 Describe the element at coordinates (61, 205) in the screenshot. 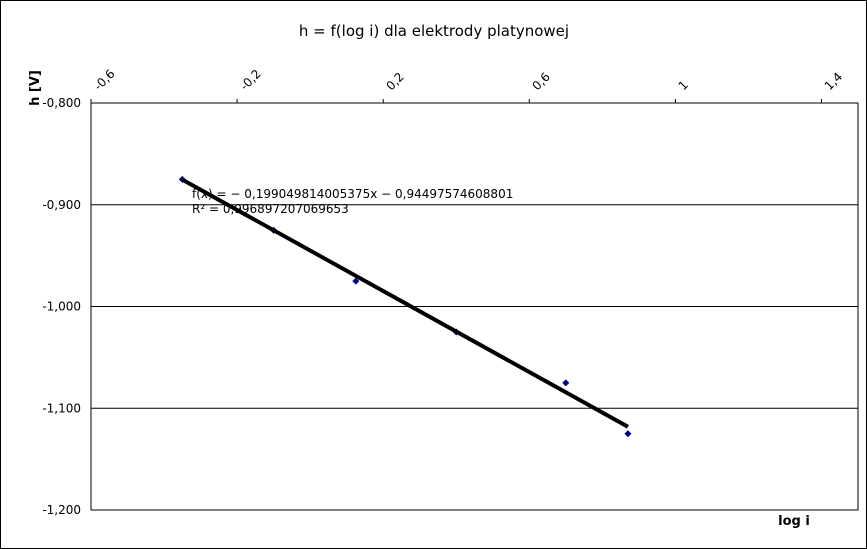

I see `y-tick-label: -0,900` at that location.